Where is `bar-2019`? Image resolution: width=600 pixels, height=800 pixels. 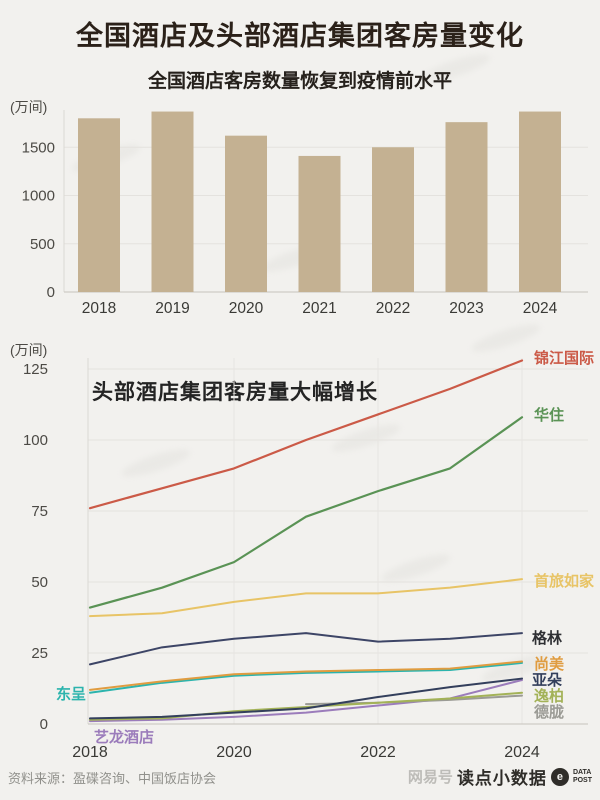
bar-2019 is located at coordinates (172, 201).